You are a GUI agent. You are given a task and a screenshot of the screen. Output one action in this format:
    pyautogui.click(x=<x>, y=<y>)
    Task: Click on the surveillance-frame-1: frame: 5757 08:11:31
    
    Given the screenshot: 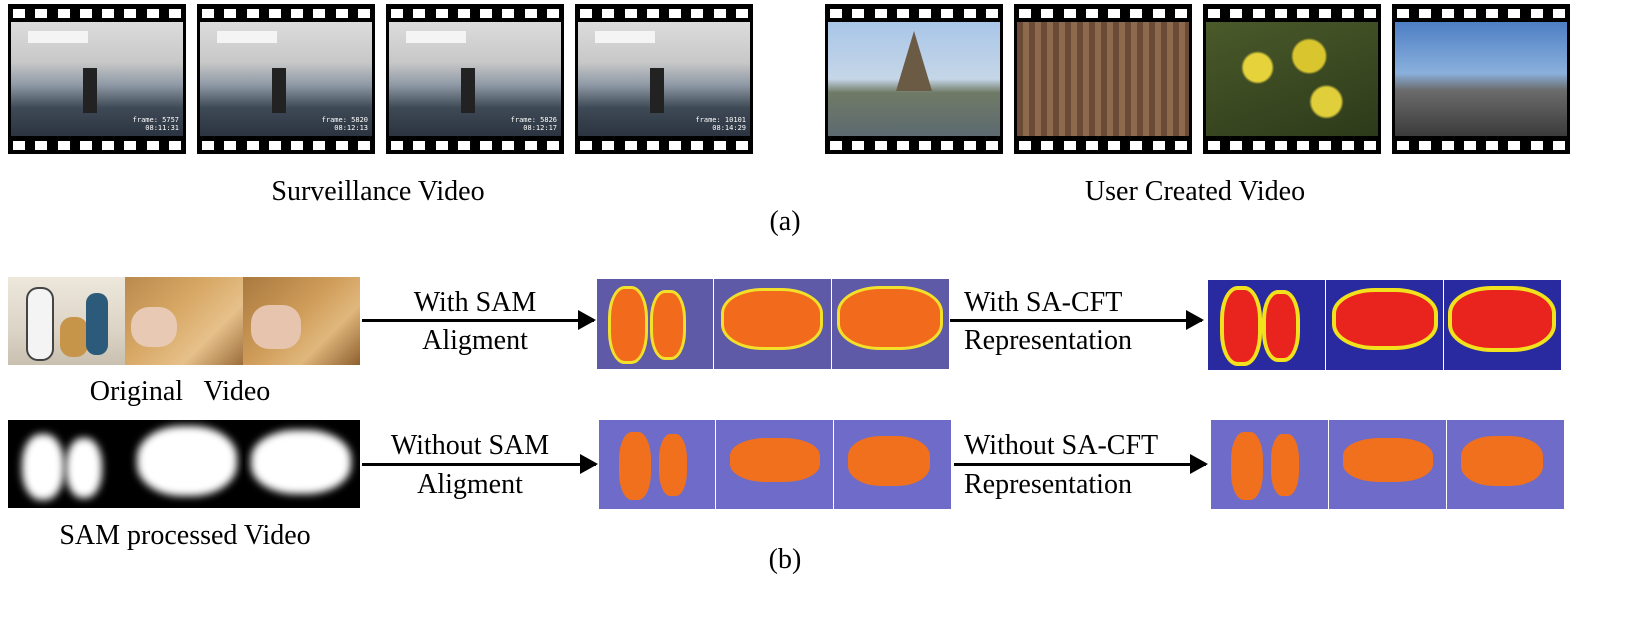 What is the action you would take?
    pyautogui.click(x=97, y=79)
    